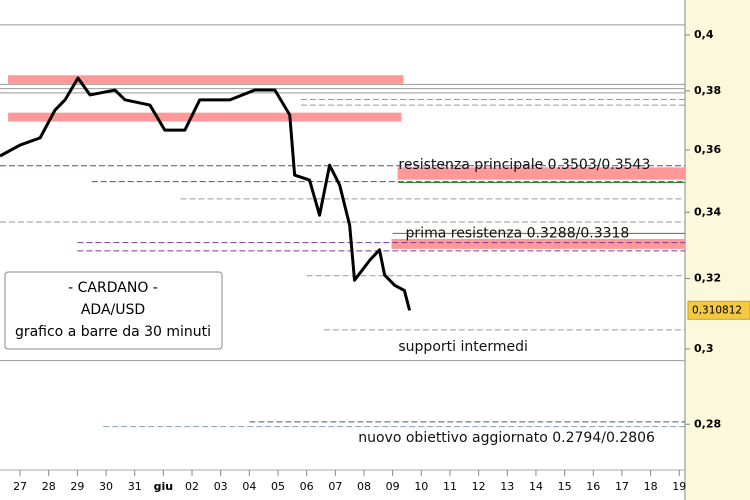 Image resolution: width=750 pixels, height=500 pixels. I want to click on y-tick-label: 0,32, so click(707, 277).